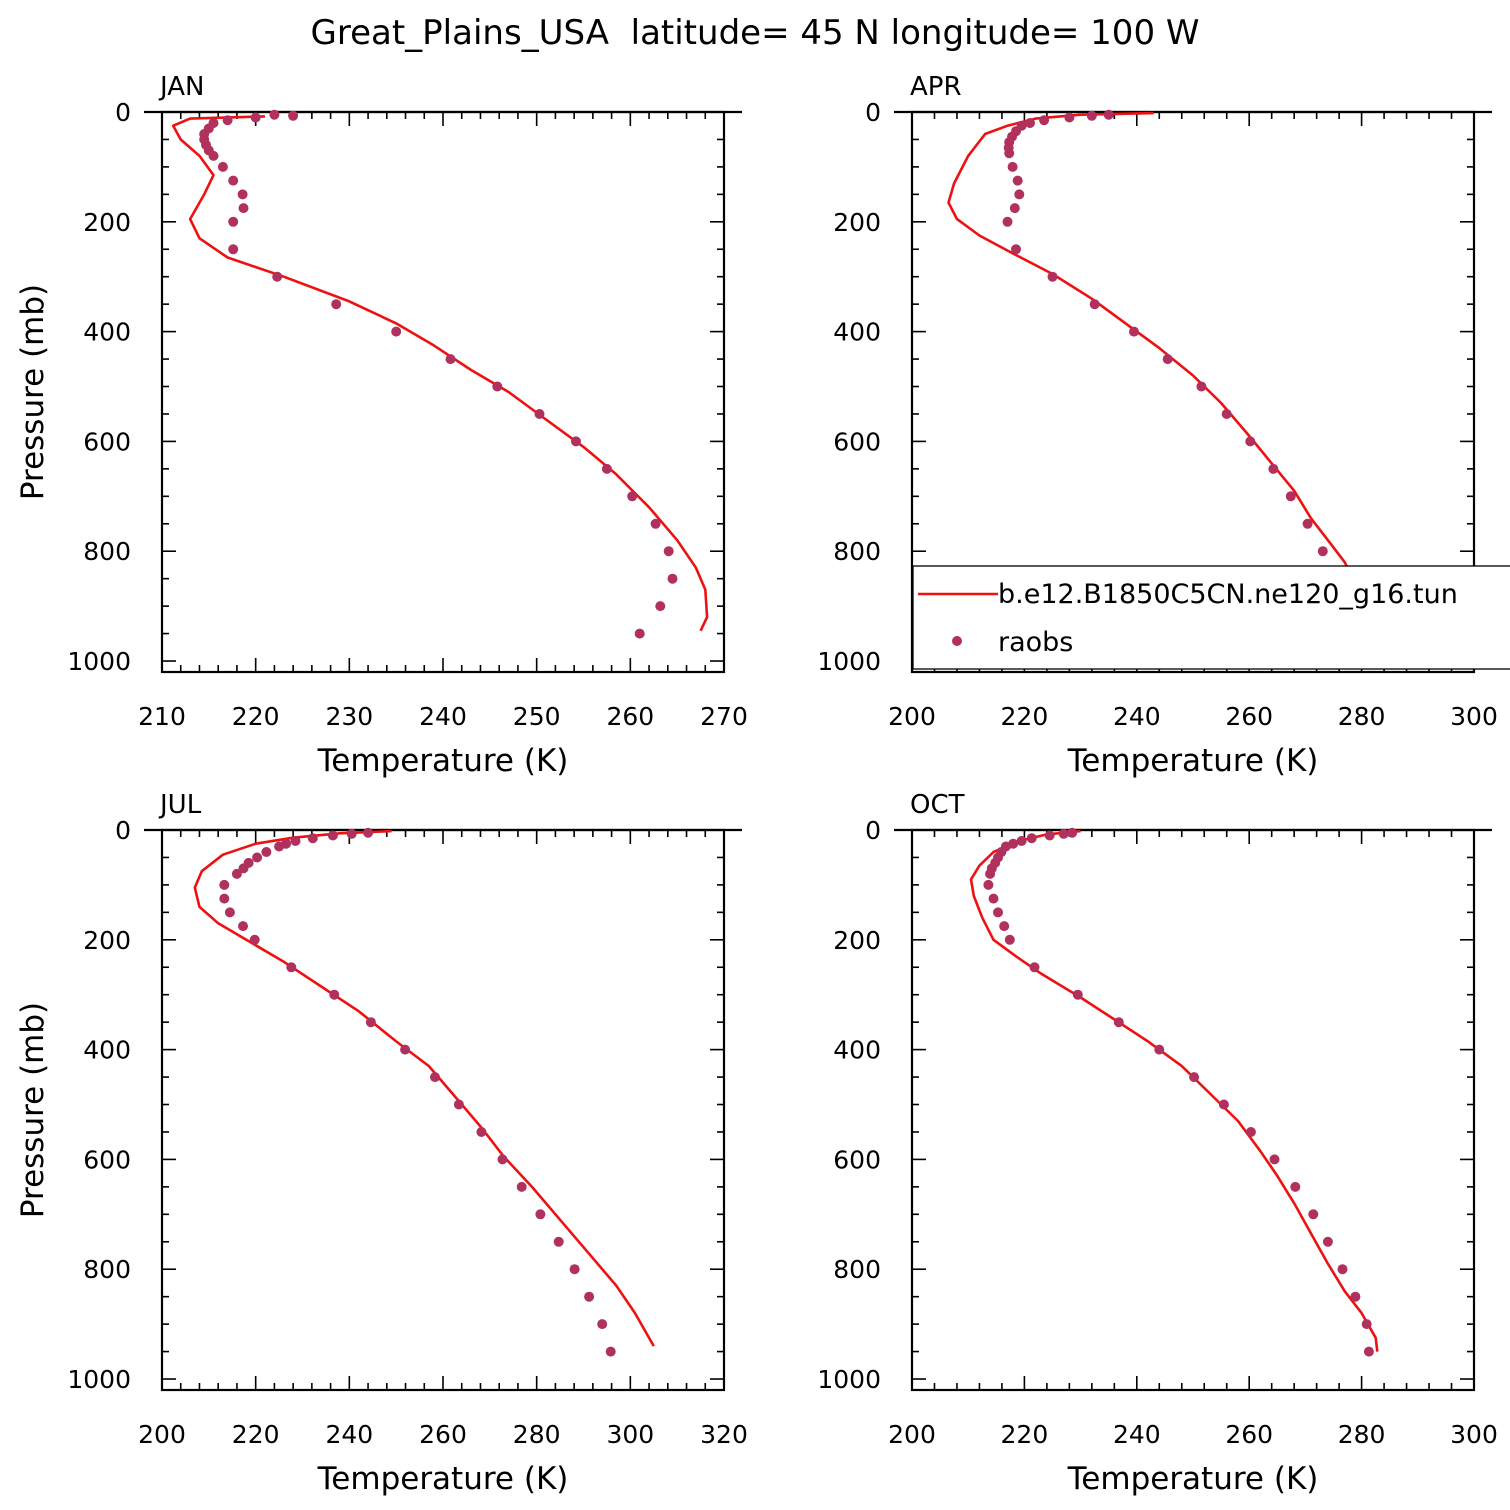  I want to click on x-tick-label: 280, so click(537, 1434).